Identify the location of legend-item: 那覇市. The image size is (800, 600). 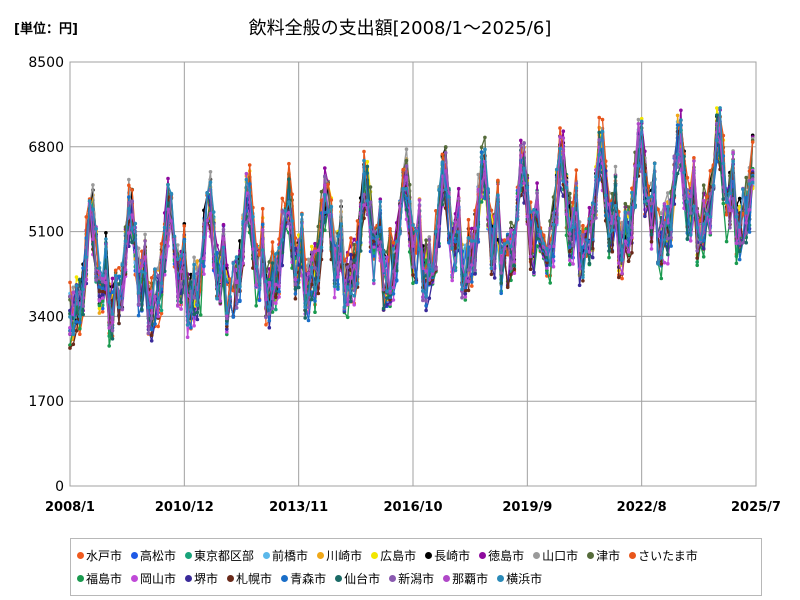
(465, 578).